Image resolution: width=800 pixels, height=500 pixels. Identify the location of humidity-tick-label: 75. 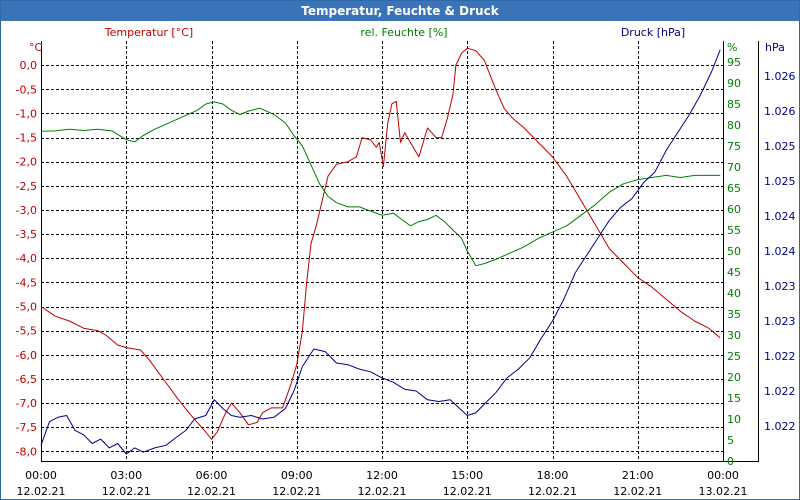
(734, 146).